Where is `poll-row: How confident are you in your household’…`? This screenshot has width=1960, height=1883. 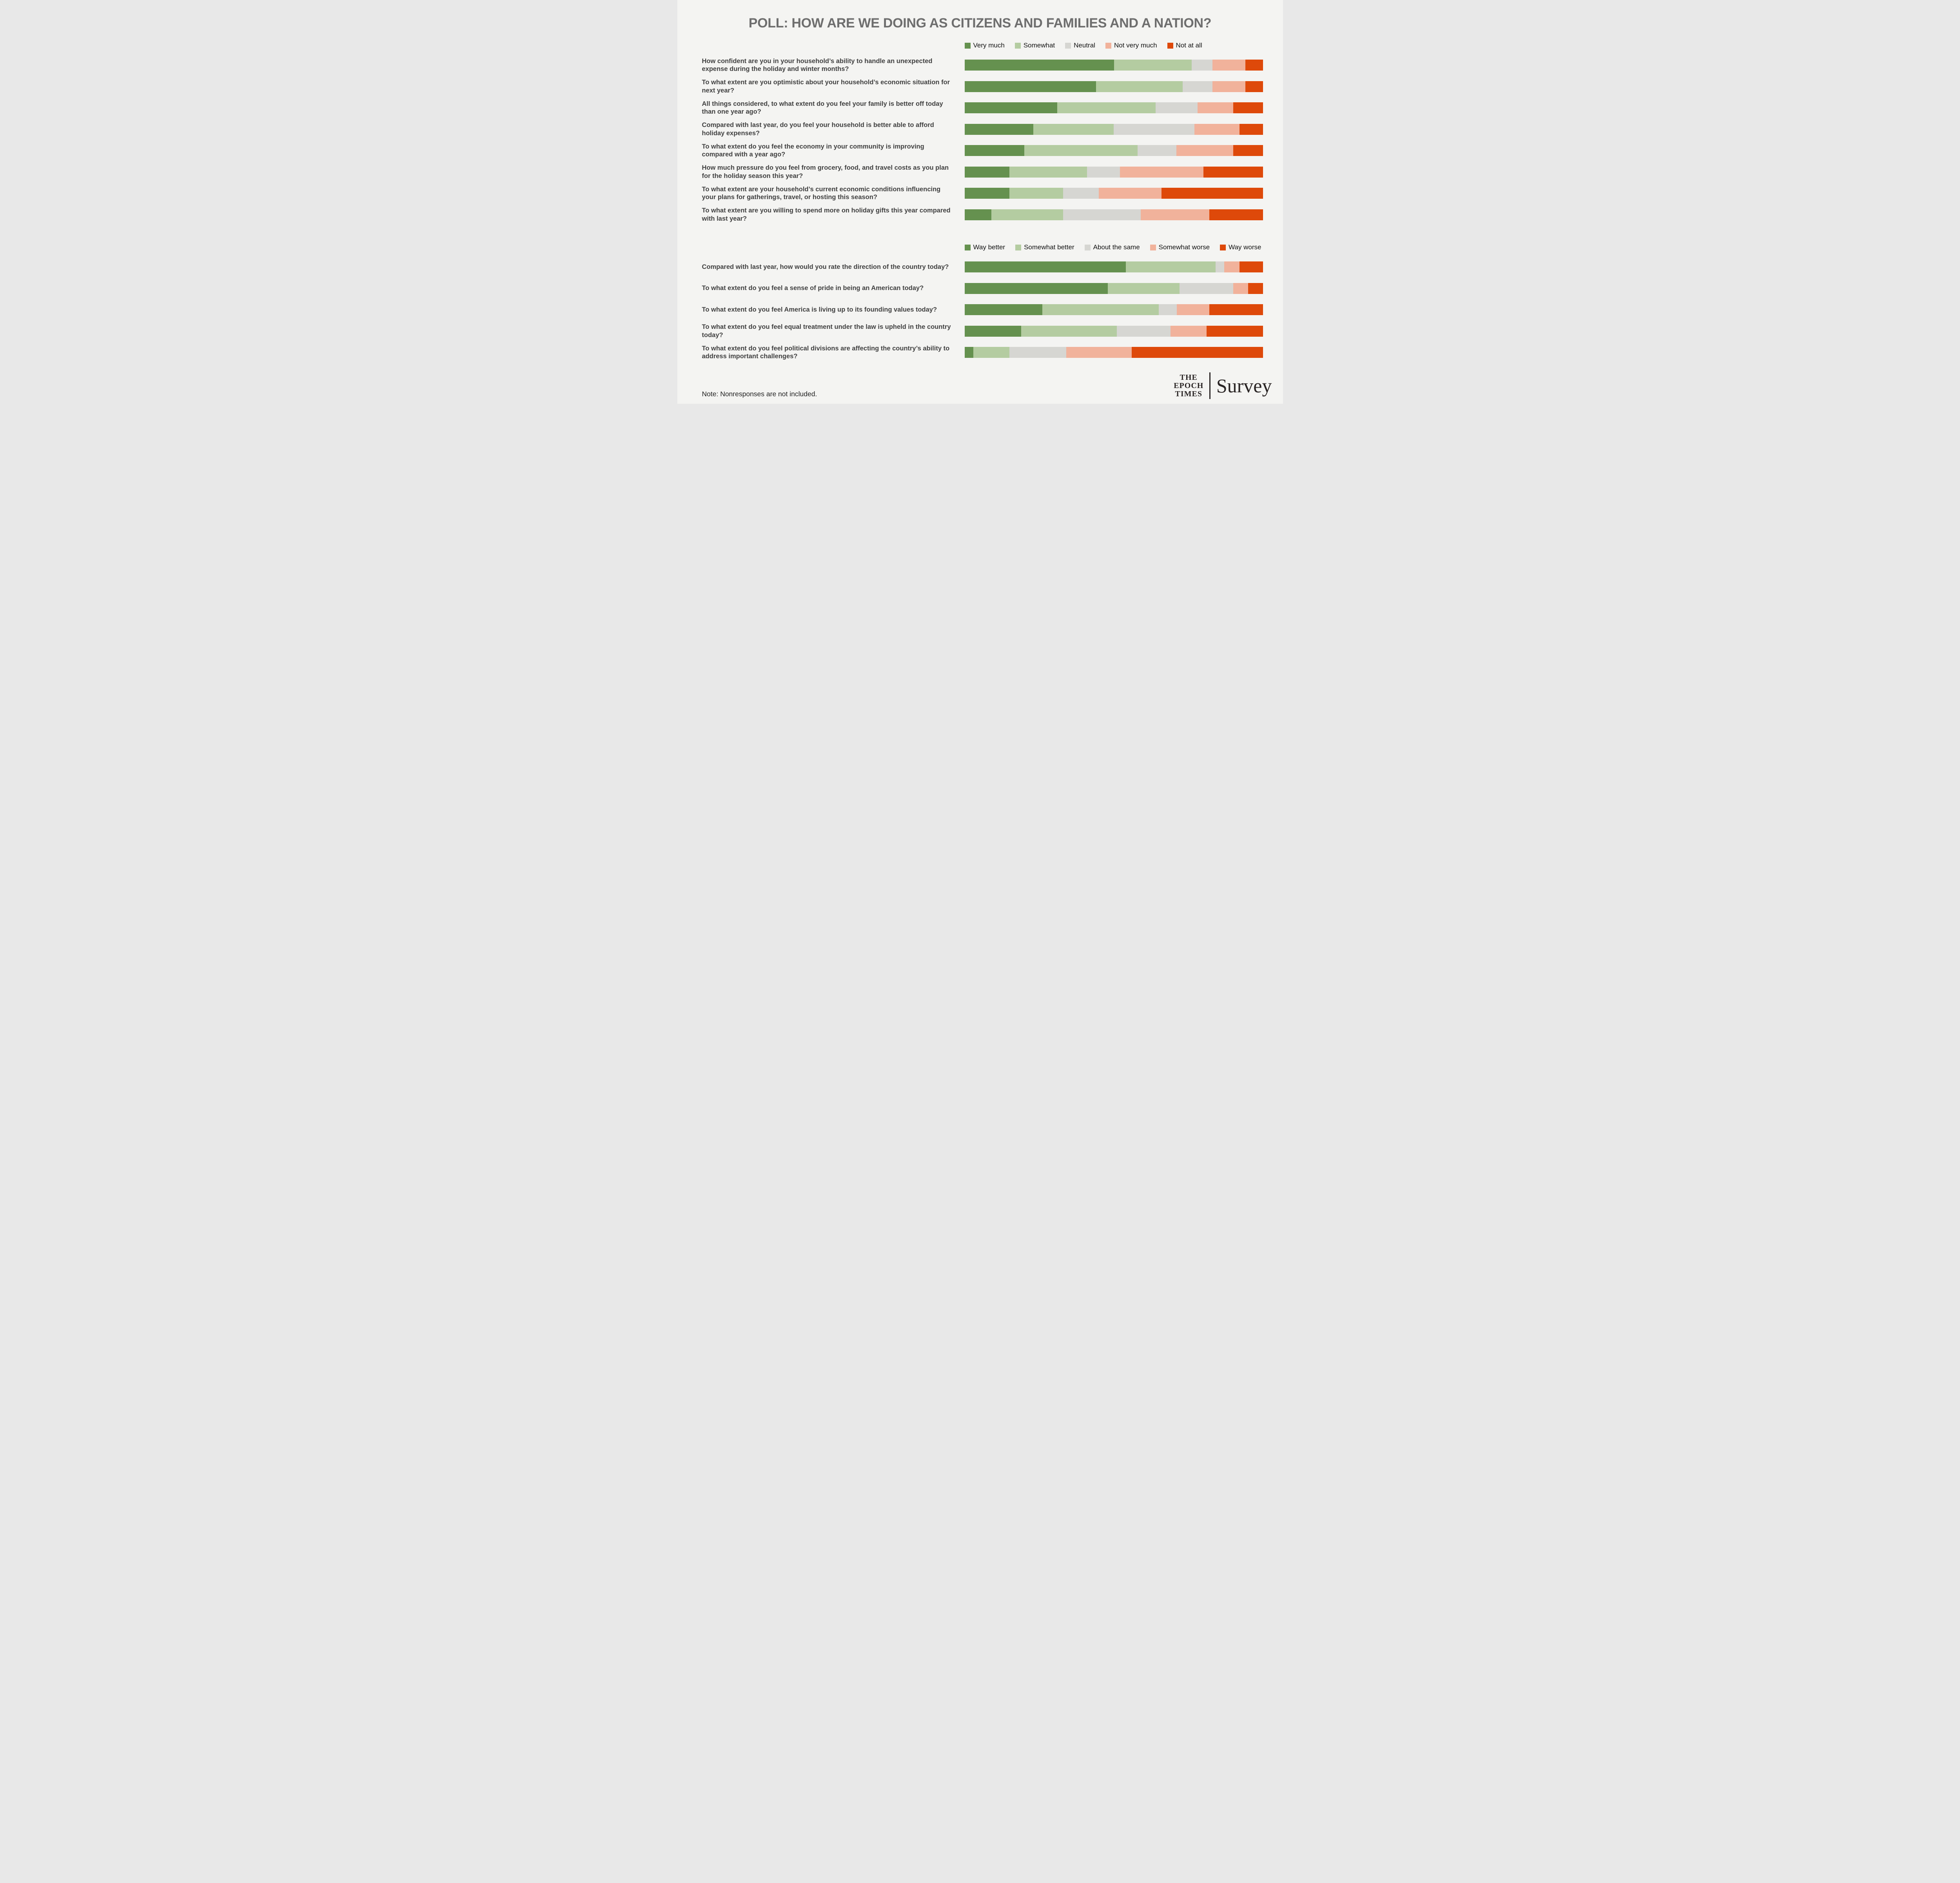
poll-row: How confident are you in your household’… is located at coordinates (980, 65).